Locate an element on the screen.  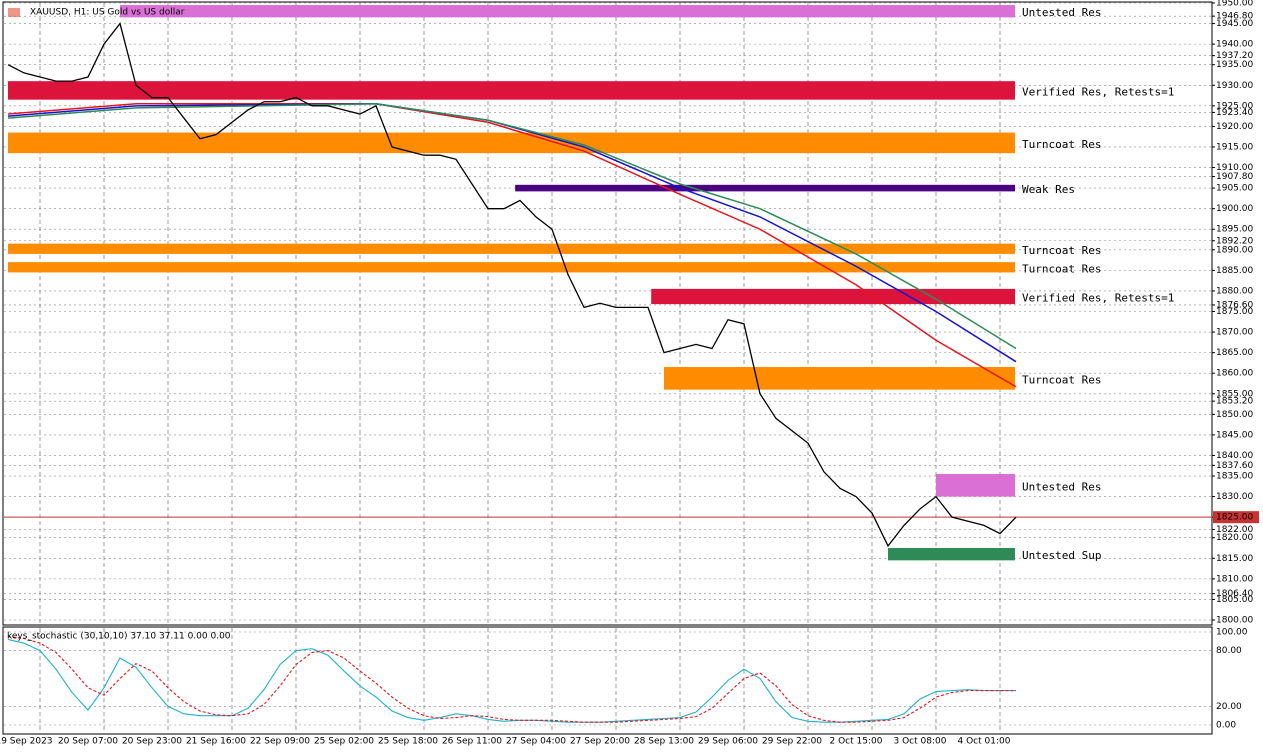
y-tick-label: 1825.00 is located at coordinates (1234, 518).